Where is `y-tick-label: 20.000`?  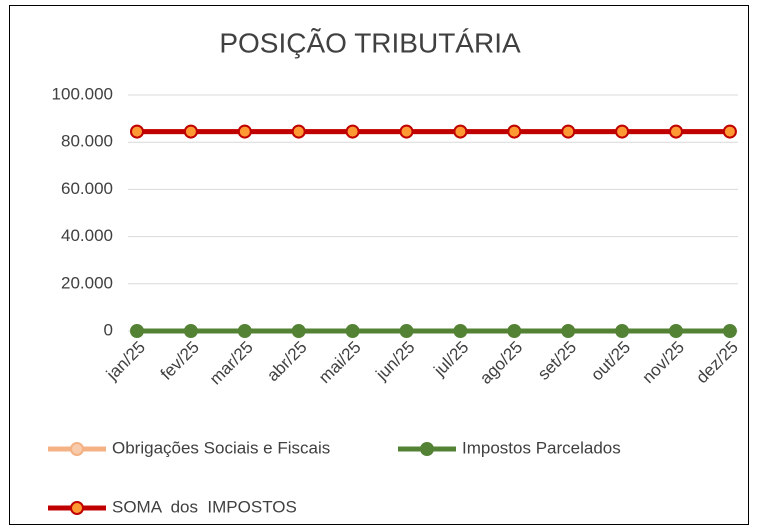
y-tick-label: 20.000 is located at coordinates (87, 282).